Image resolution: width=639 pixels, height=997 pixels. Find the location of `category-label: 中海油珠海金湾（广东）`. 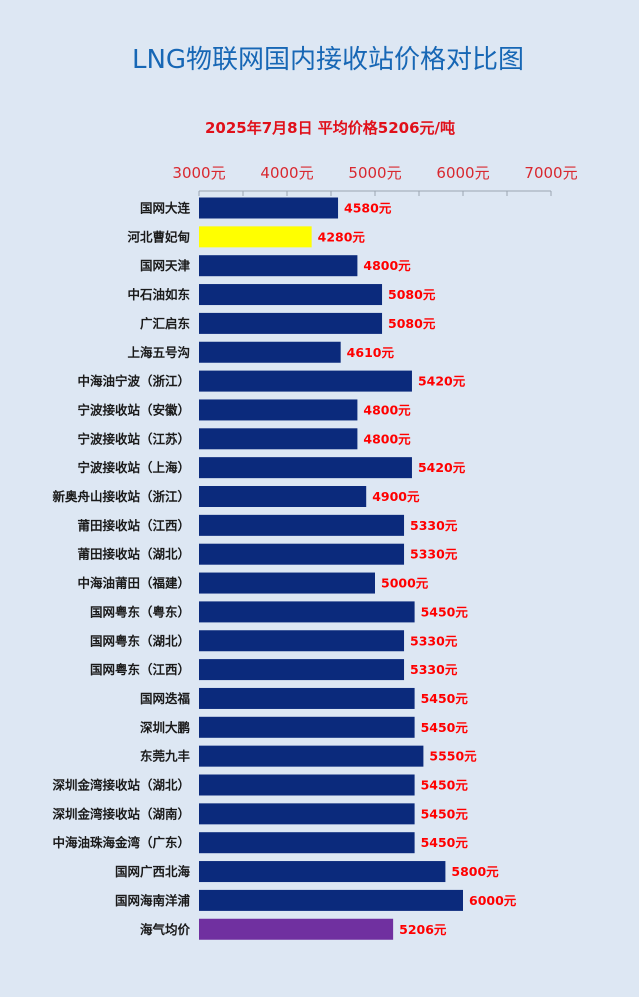

category-label: 中海油珠海金湾（广东） is located at coordinates (121, 842).